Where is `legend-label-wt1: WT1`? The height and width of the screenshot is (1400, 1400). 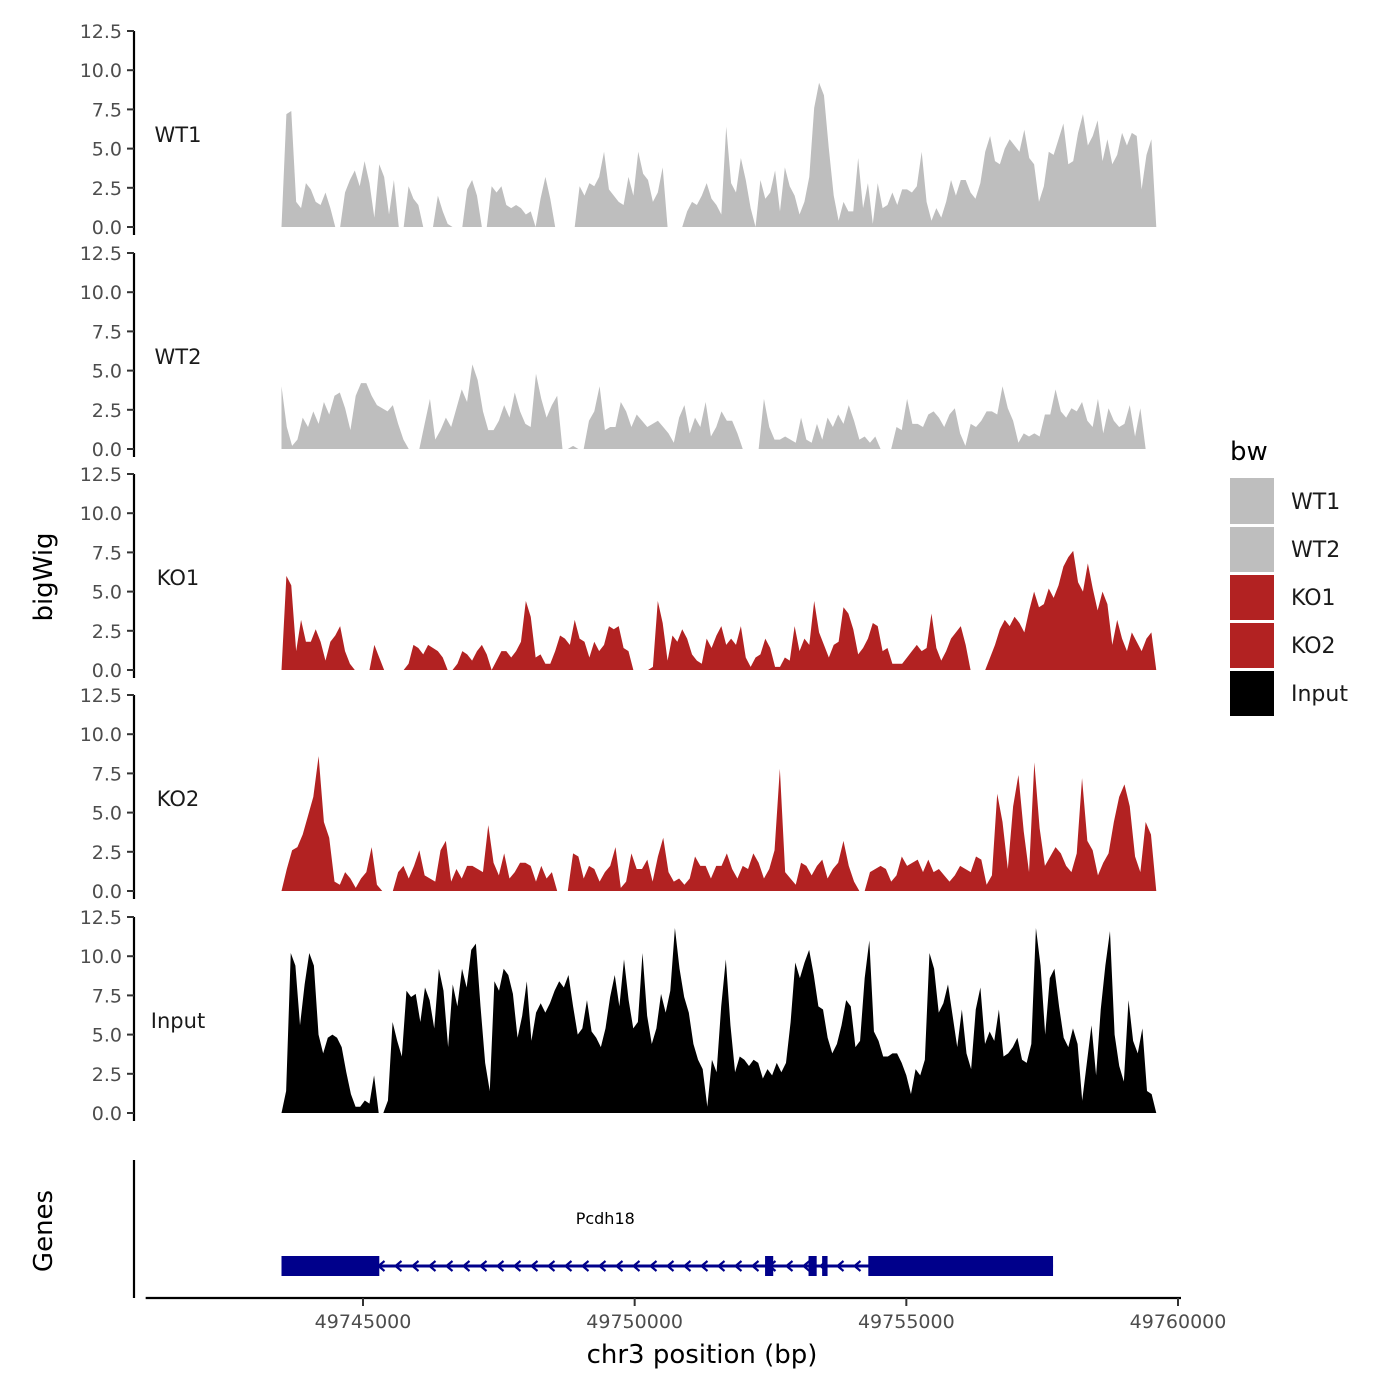
legend-label-wt1: WT1 is located at coordinates (1315, 502).